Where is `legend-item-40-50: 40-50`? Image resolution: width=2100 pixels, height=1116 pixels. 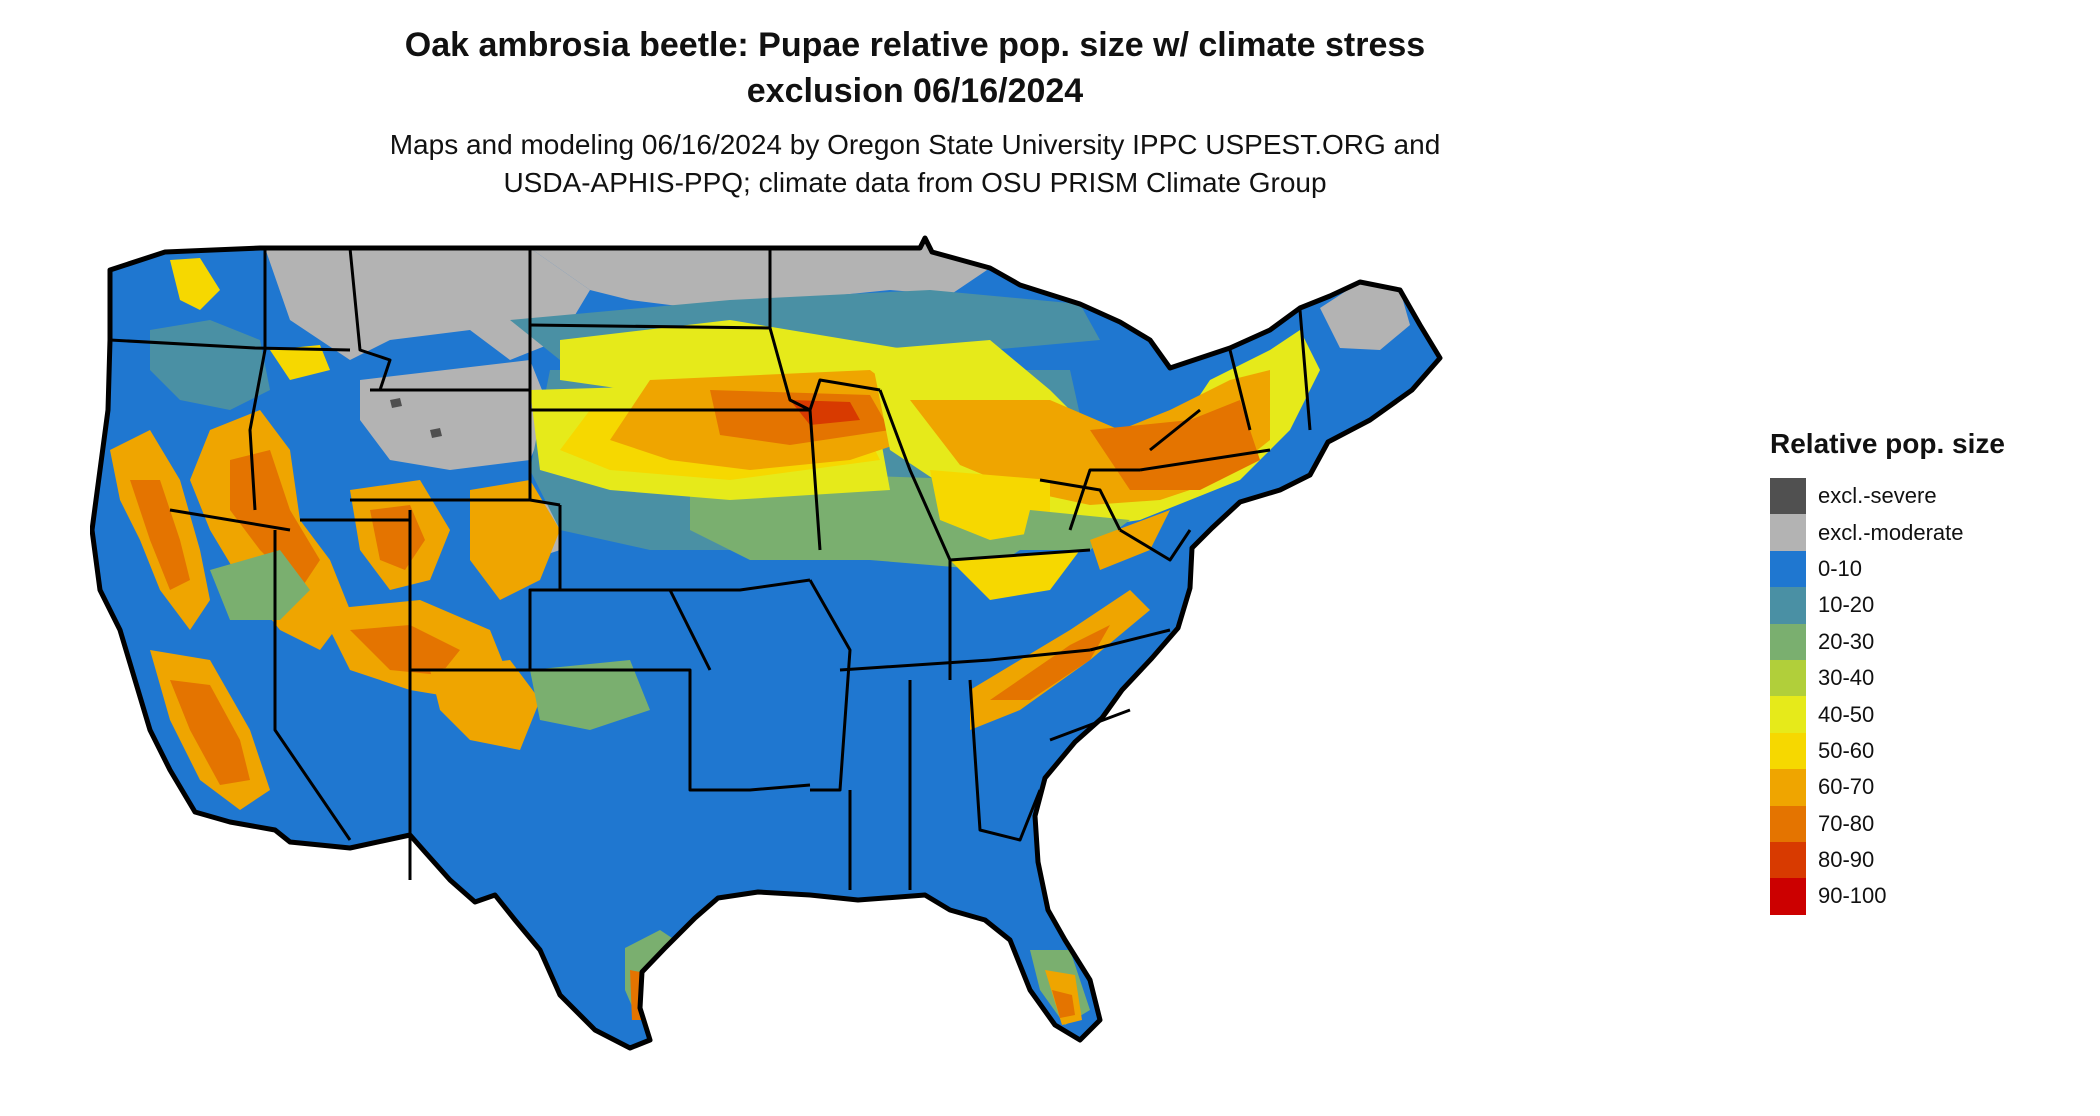 legend-item-40-50: 40-50 is located at coordinates (1920, 714).